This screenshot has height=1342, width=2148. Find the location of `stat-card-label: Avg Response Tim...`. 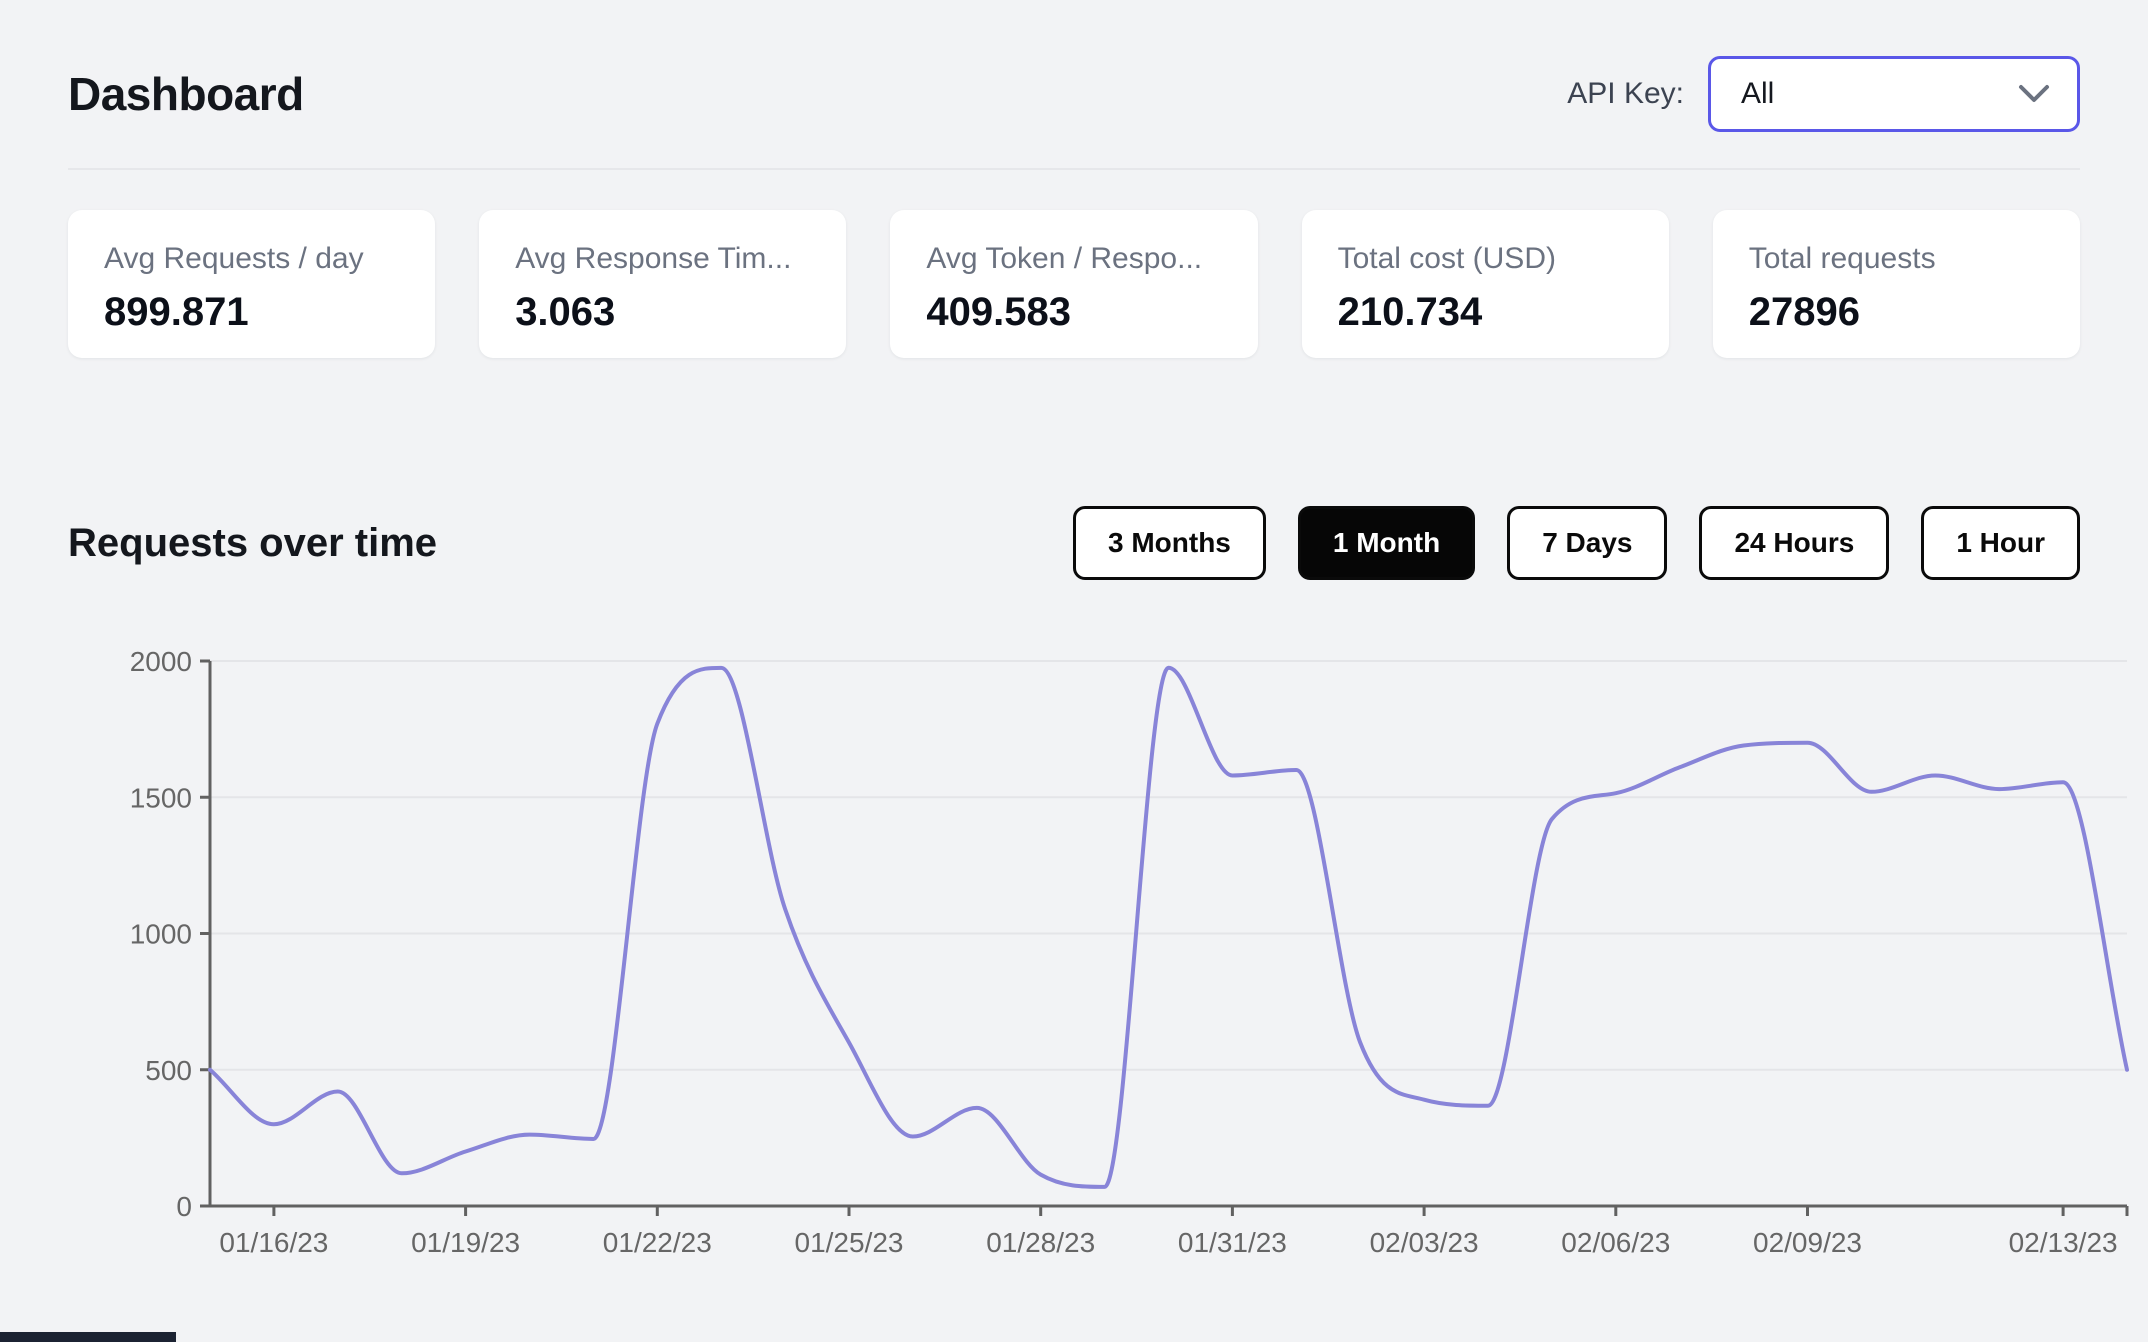

stat-card-label: Avg Response Tim... is located at coordinates (653, 258).